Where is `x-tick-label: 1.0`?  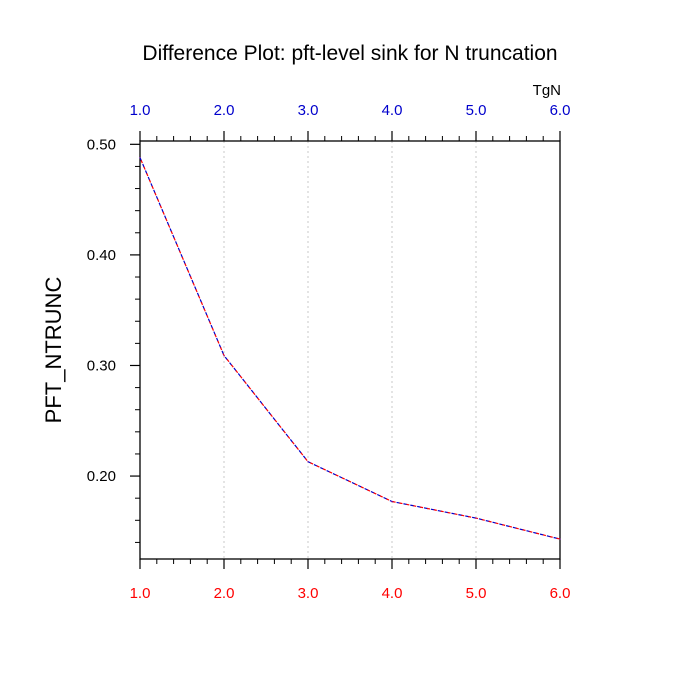 x-tick-label: 1.0 is located at coordinates (140, 593).